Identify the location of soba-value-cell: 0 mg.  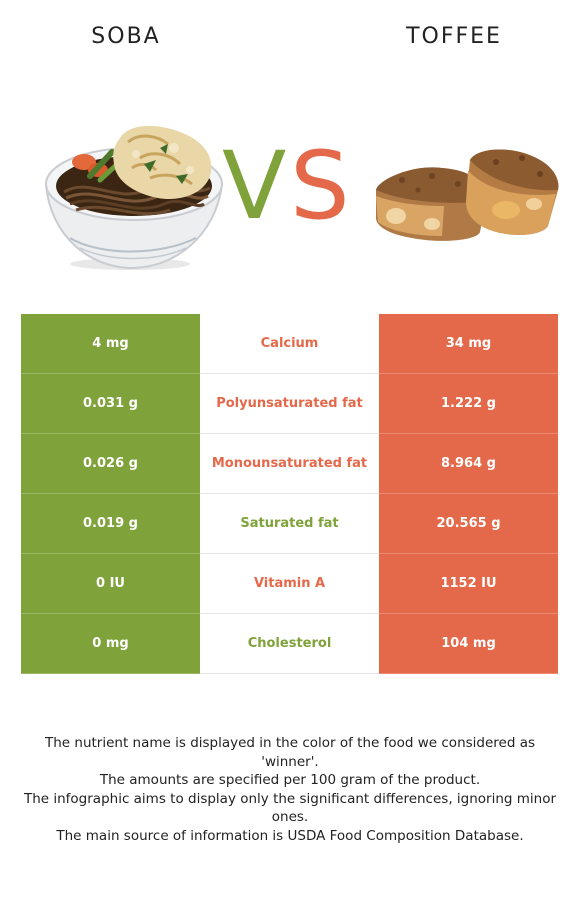
(110, 644).